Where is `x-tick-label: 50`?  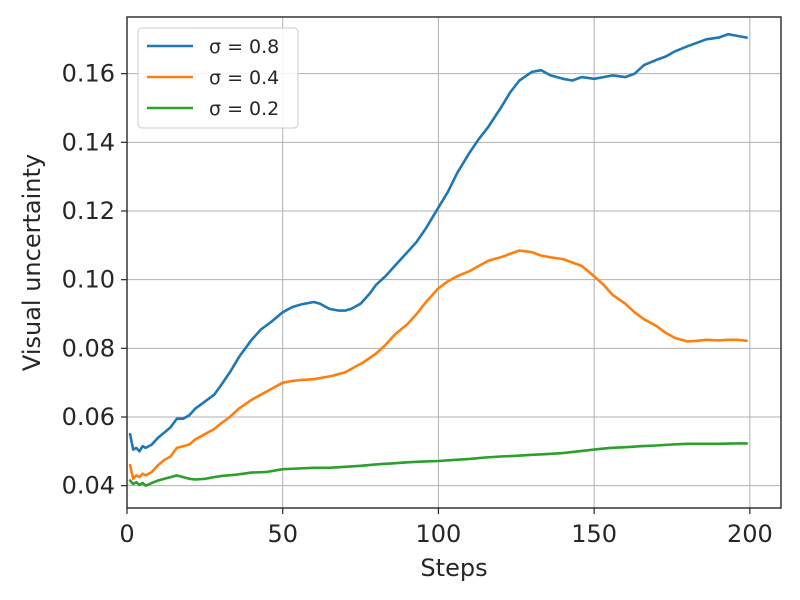
x-tick-label: 50 is located at coordinates (282, 534).